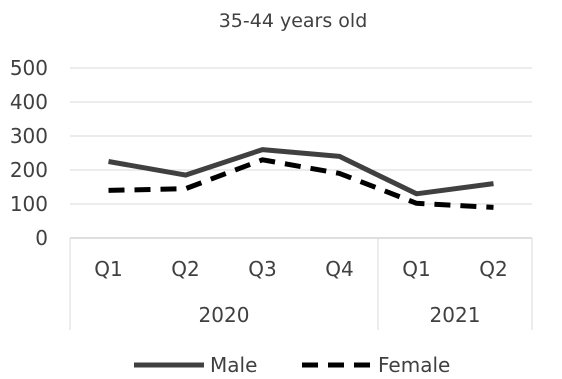  Describe the element at coordinates (455, 315) in the screenshot. I see `x-group-label: 2021` at that location.